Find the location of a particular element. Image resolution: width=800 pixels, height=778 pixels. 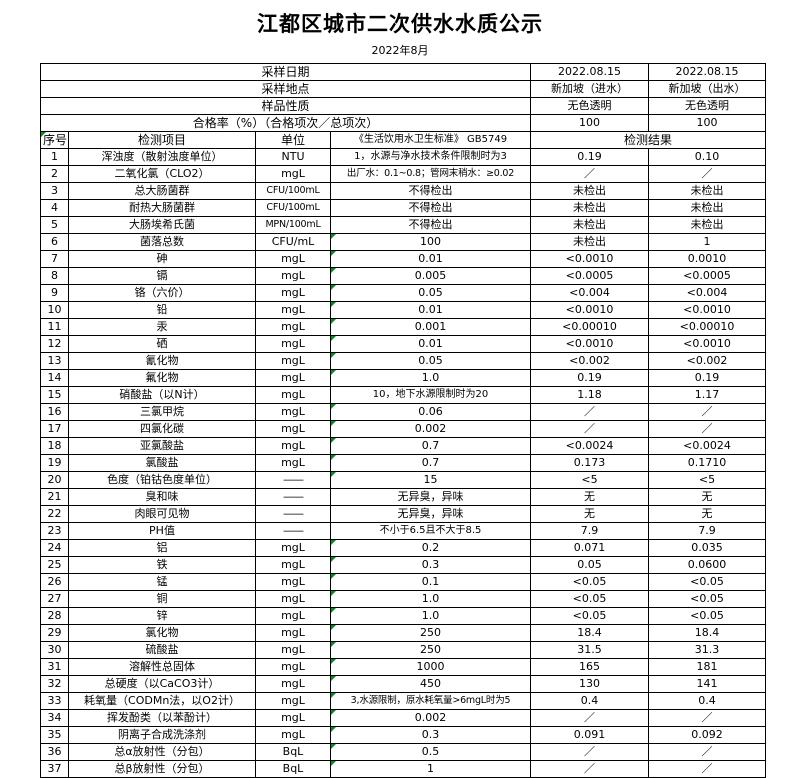

cell-item: PH值 is located at coordinates (162, 531).